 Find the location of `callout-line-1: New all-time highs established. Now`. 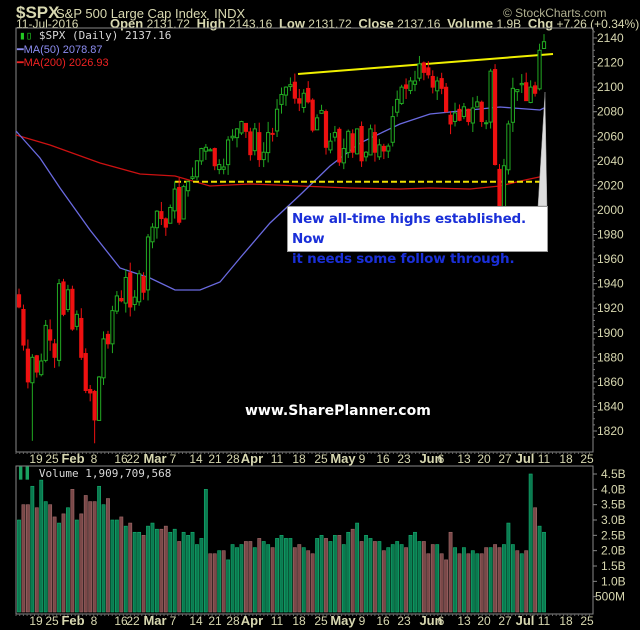

callout-line-1: New all-time highs established. Now is located at coordinates (409, 229).